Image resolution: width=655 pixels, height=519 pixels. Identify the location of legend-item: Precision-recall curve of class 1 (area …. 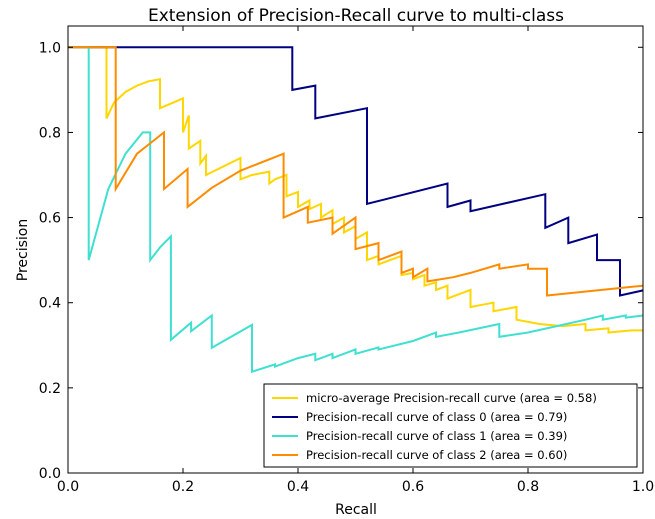
(419, 436).